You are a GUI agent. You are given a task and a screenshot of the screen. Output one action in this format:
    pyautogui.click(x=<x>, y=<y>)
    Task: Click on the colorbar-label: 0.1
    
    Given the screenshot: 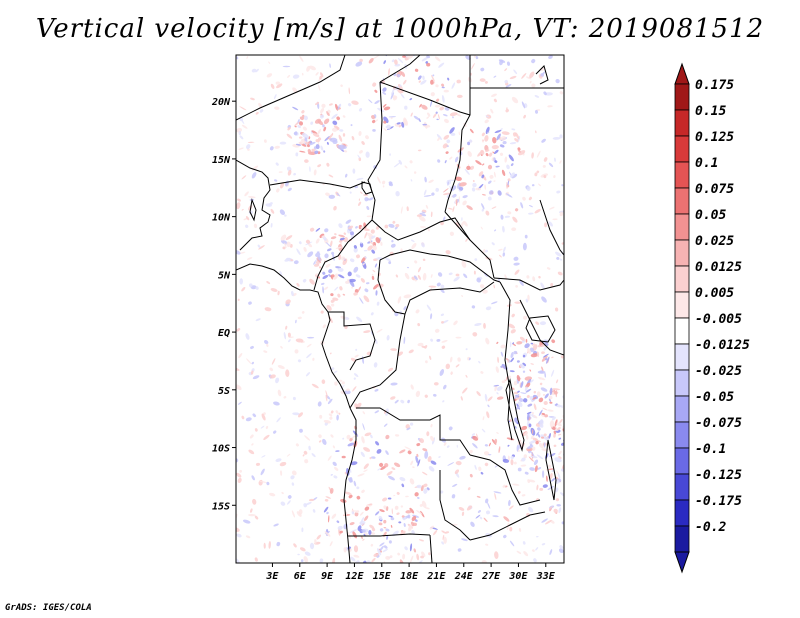 What is the action you would take?
    pyautogui.click(x=706, y=163)
    